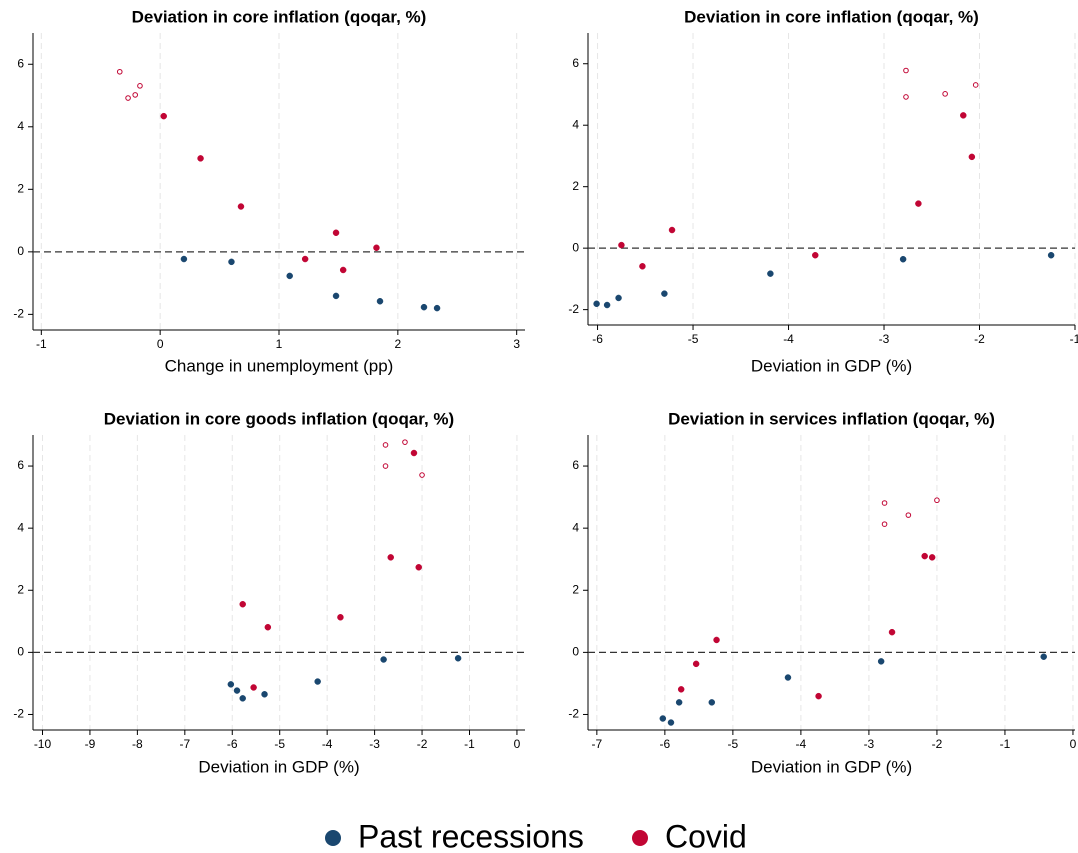  I want to click on x-axis-label: Change in unemployment (pp), so click(279, 365).